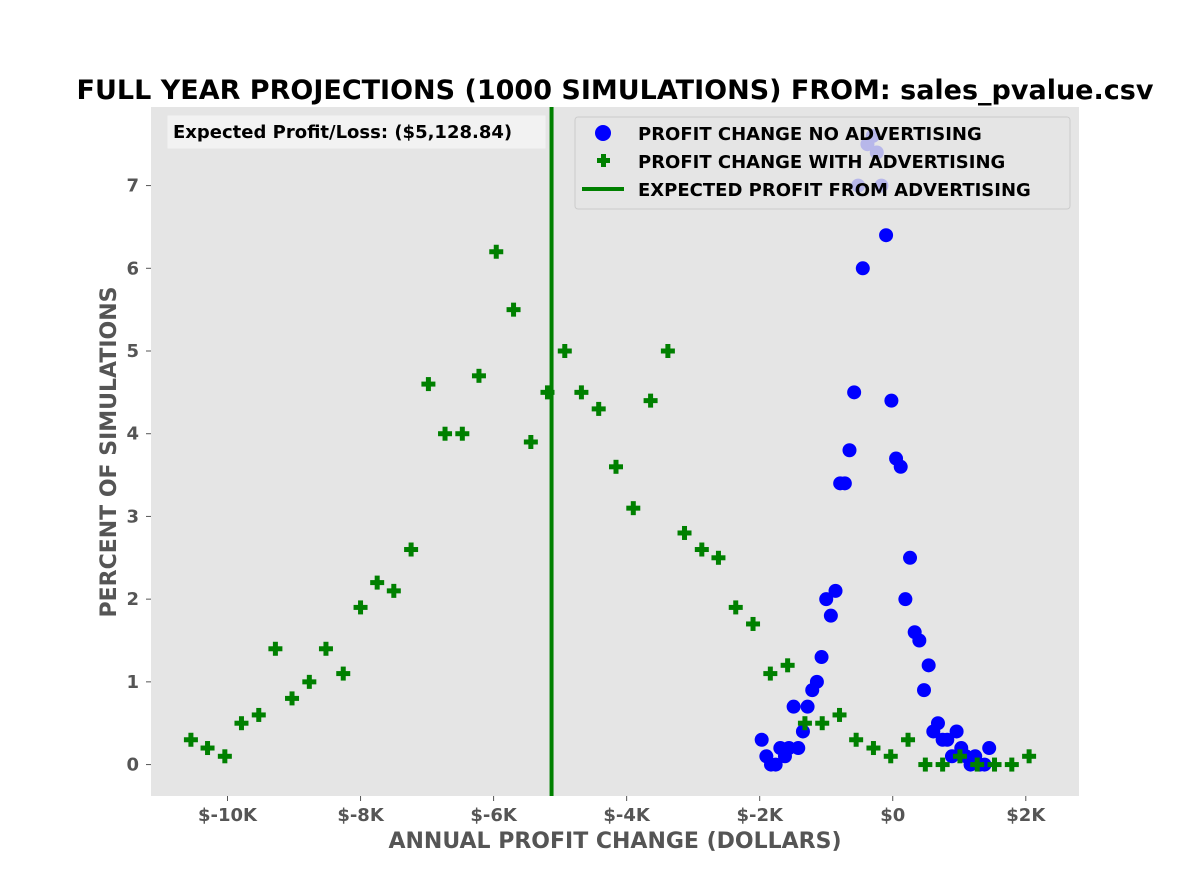 This screenshot has height=894, width=1200. Describe the element at coordinates (892, 815) in the screenshot. I see `x-tick-label: $0` at that location.